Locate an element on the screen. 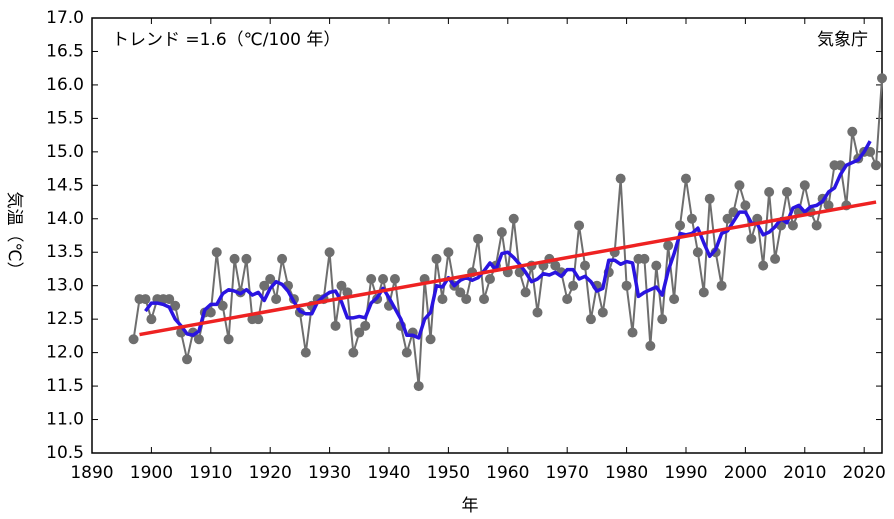 This screenshot has width=894, height=519. y-tick-label: 12.5 is located at coordinates (65, 319).